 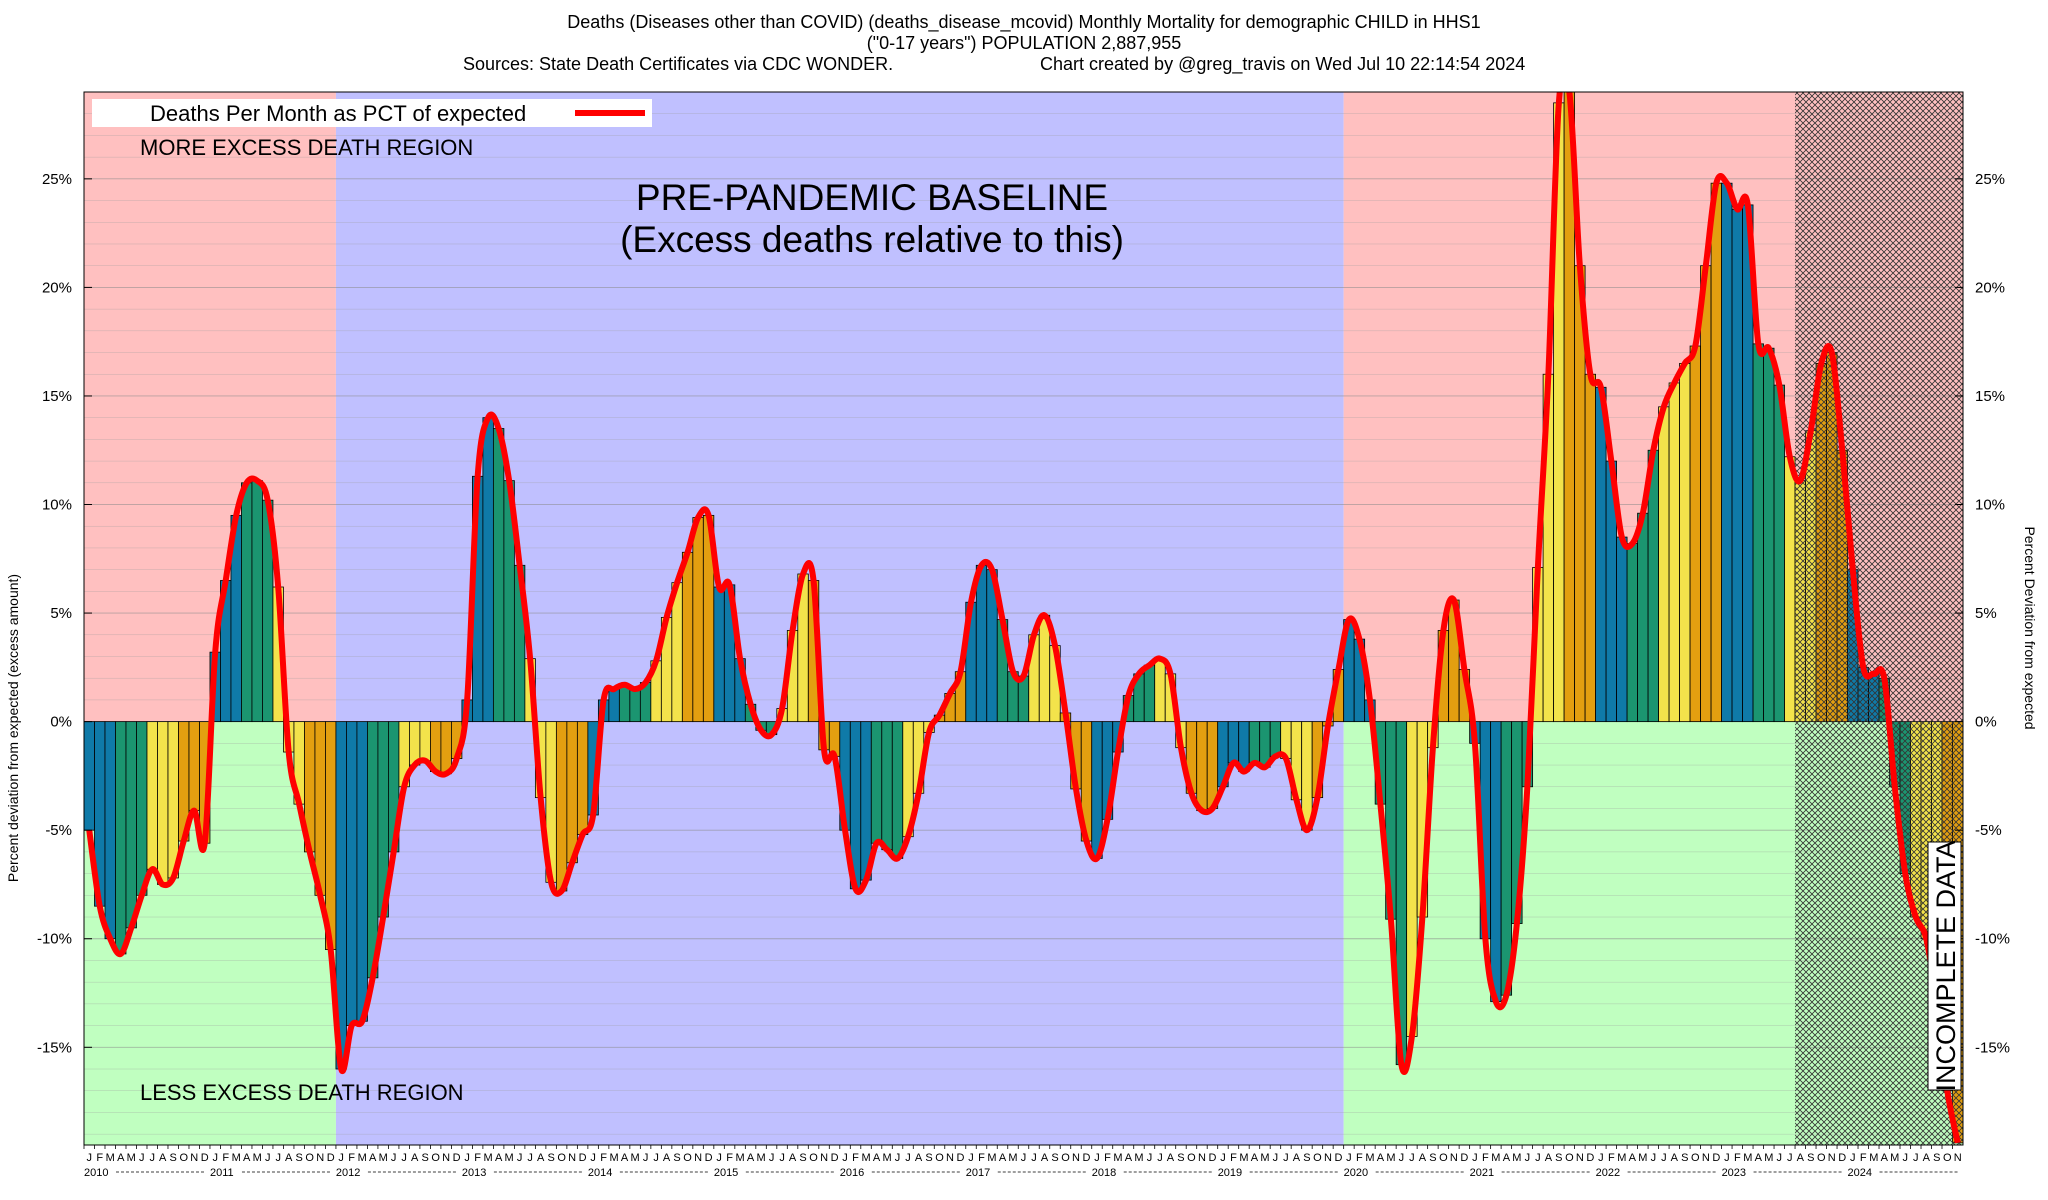 I want to click on x-tick-year-label: 2021, so click(x=1482, y=1173).